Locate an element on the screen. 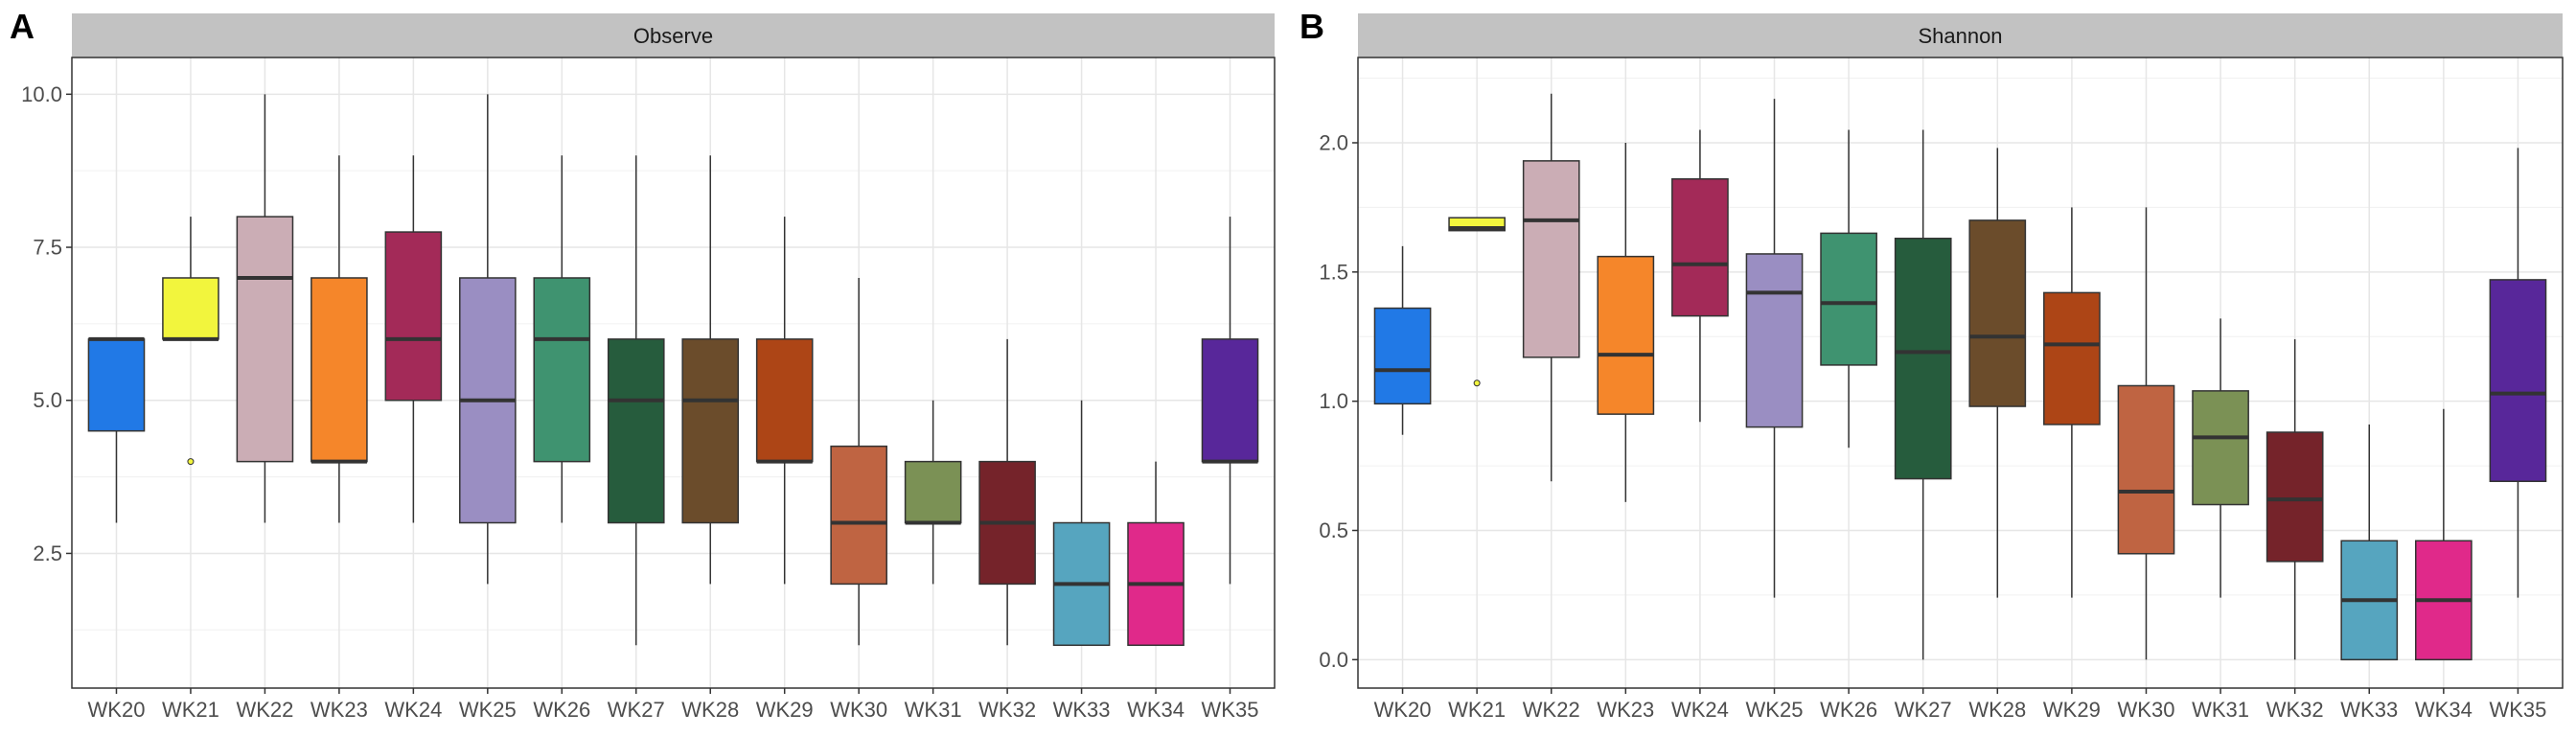  outlier-point is located at coordinates (191, 462).